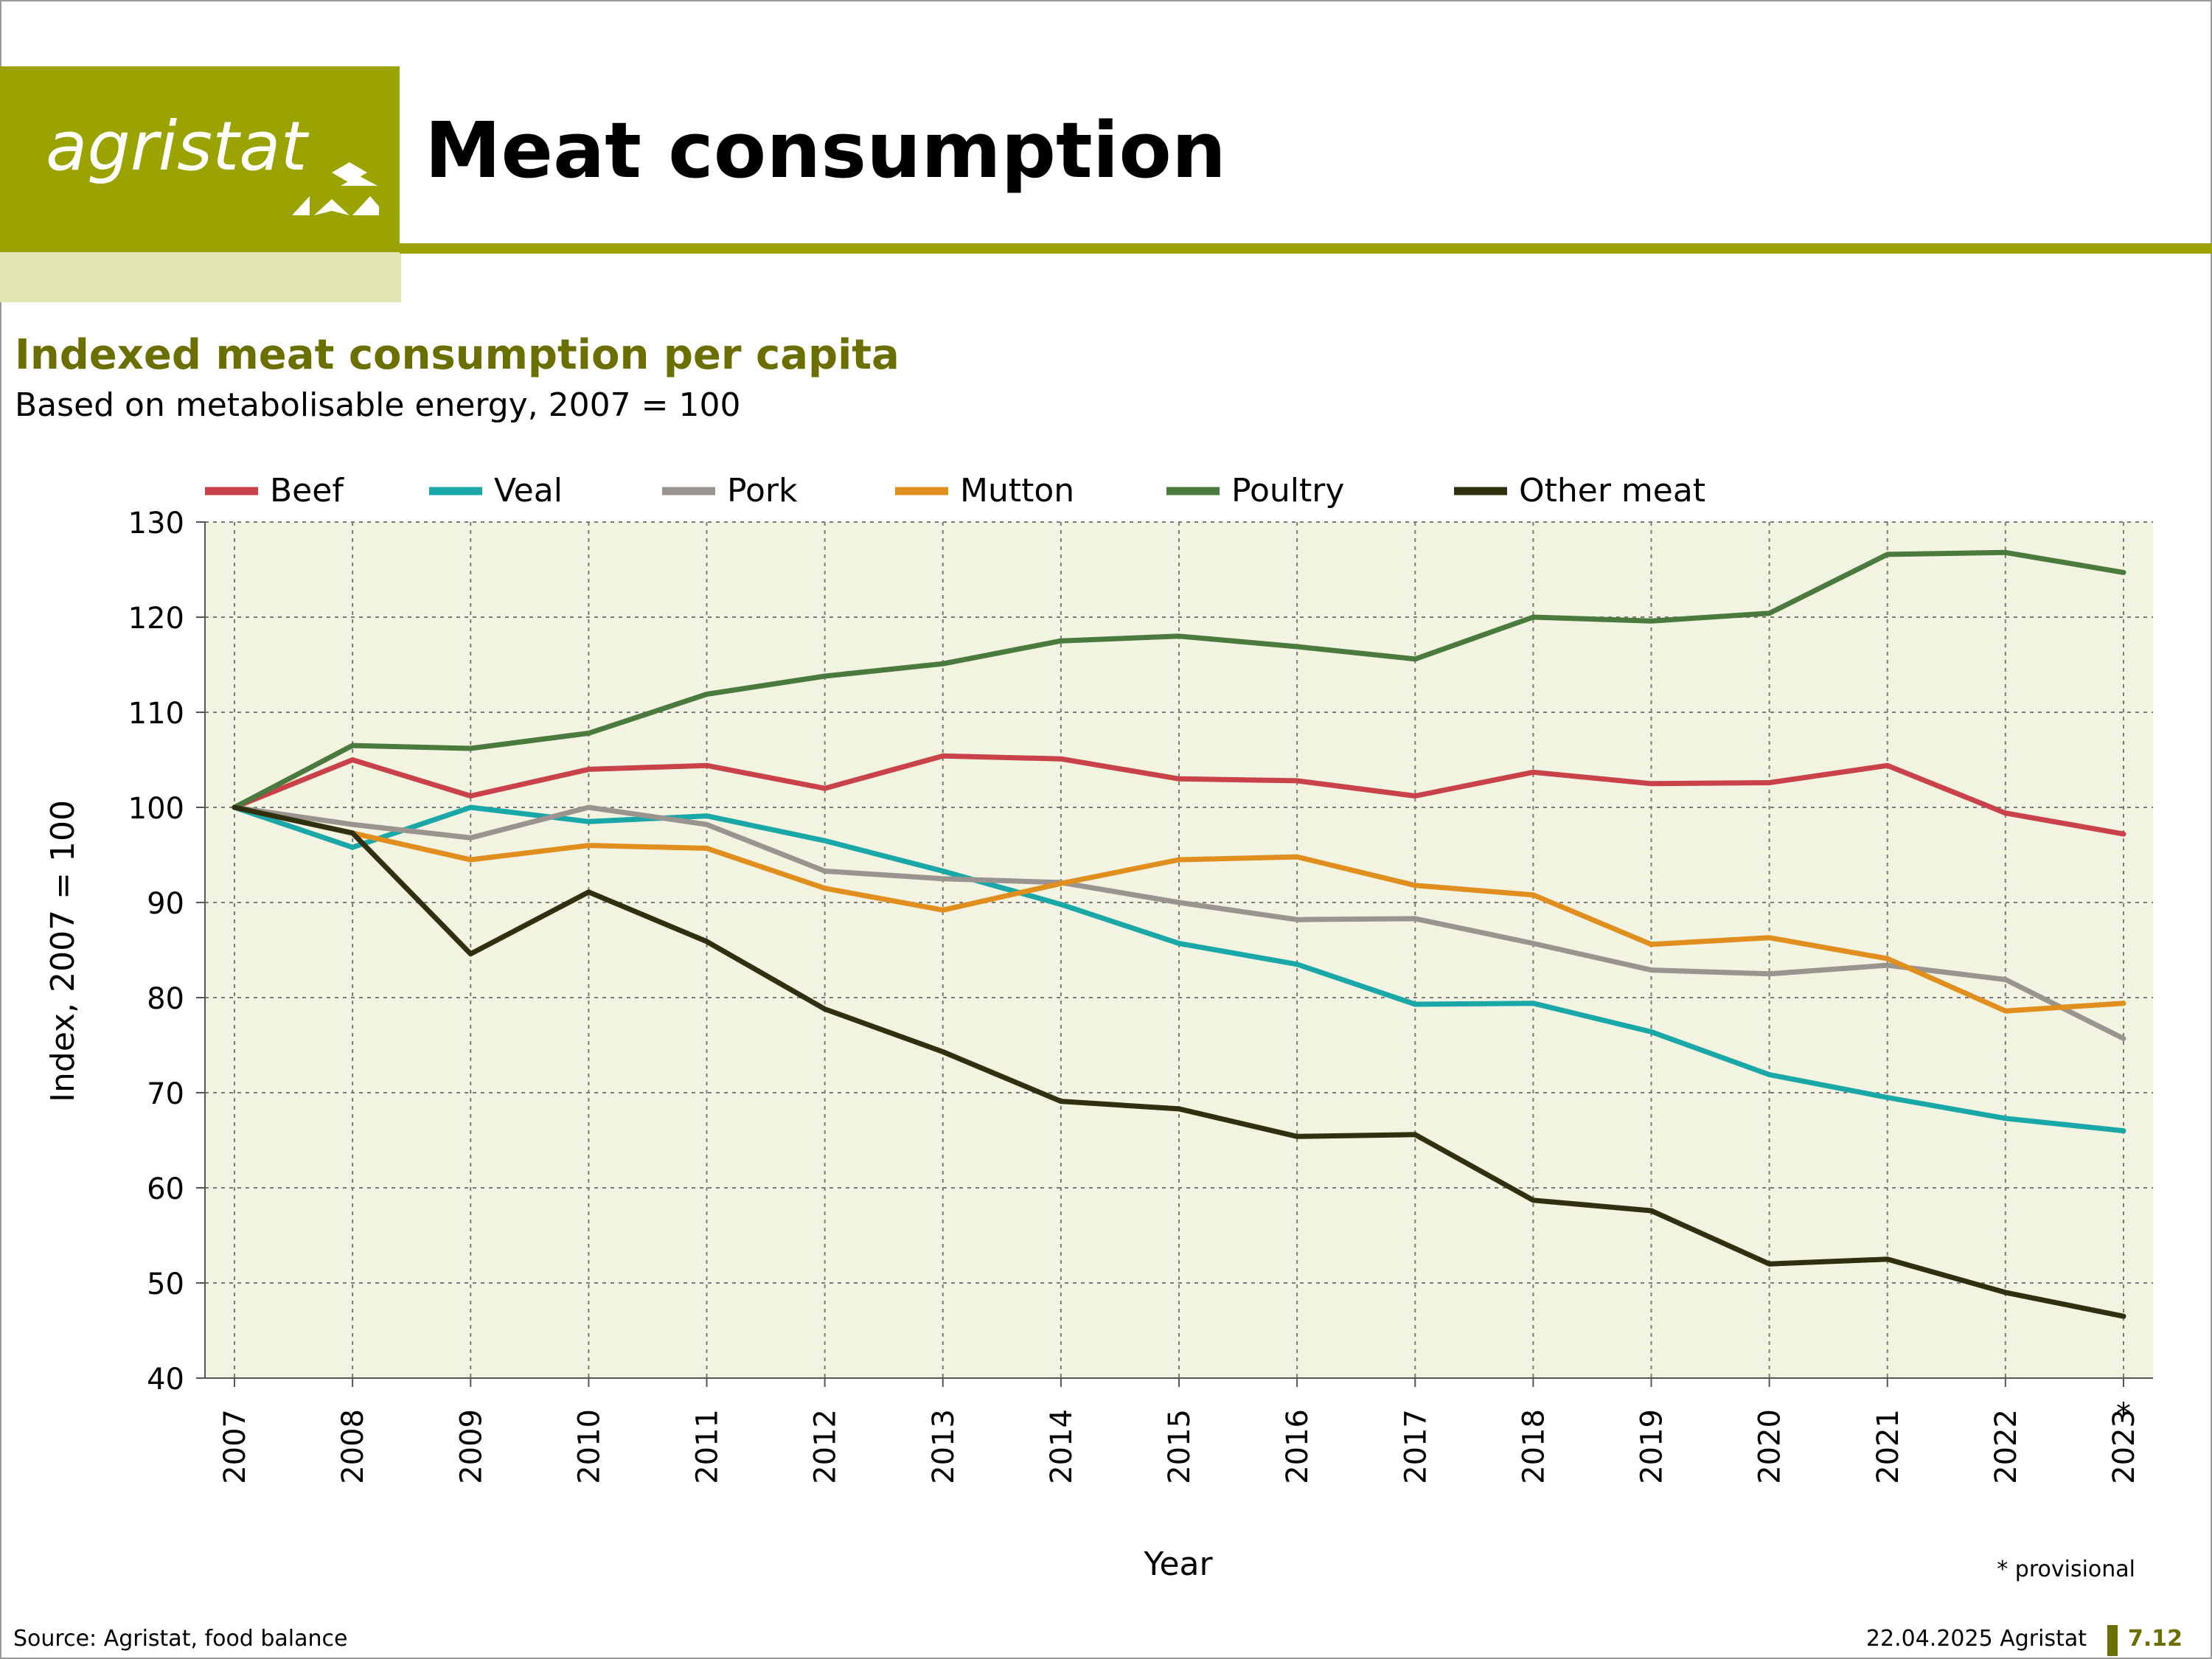 This screenshot has height=1659, width=2212. I want to click on x-tick-label-2009: 2009, so click(471, 1446).